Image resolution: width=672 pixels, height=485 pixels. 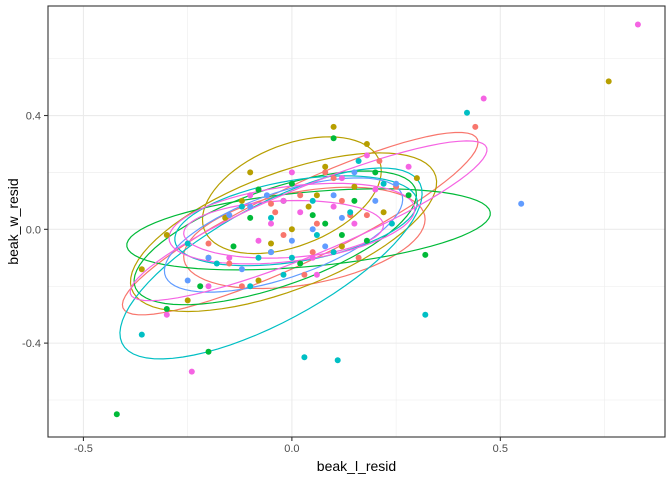 I want to click on y-axis-title: beak_w_resid, so click(x=13, y=221).